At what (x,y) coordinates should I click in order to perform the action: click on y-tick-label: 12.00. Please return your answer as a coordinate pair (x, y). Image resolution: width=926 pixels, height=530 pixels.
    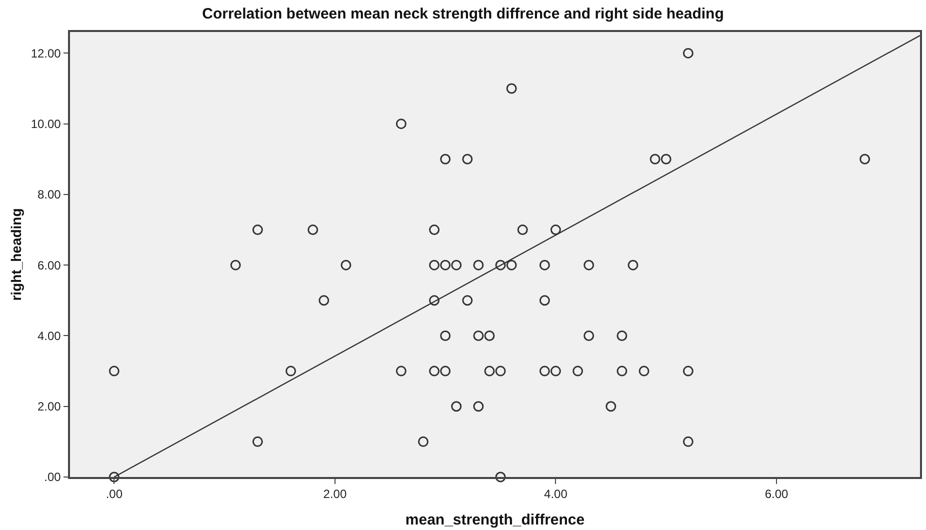
    Looking at the image, I should click on (46, 53).